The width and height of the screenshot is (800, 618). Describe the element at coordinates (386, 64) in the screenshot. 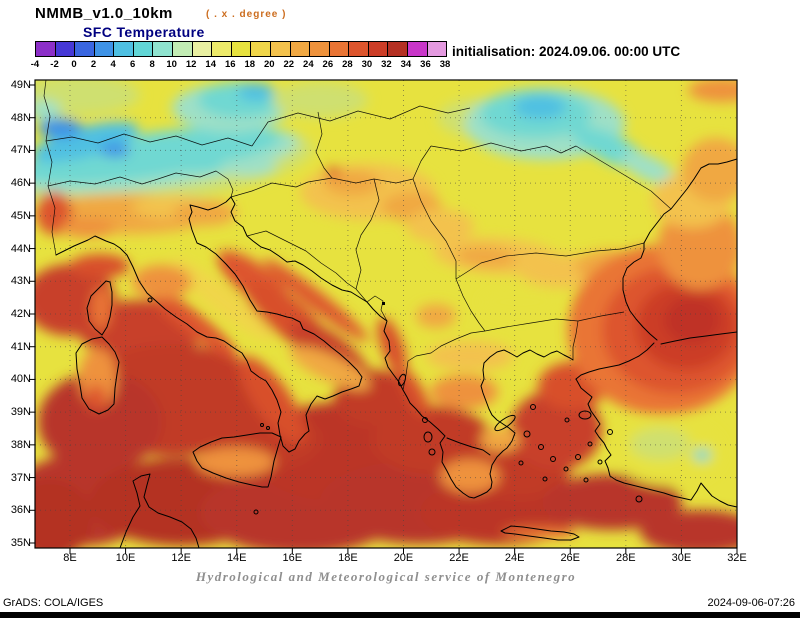

I see `colorbar-tick-label: 32` at that location.